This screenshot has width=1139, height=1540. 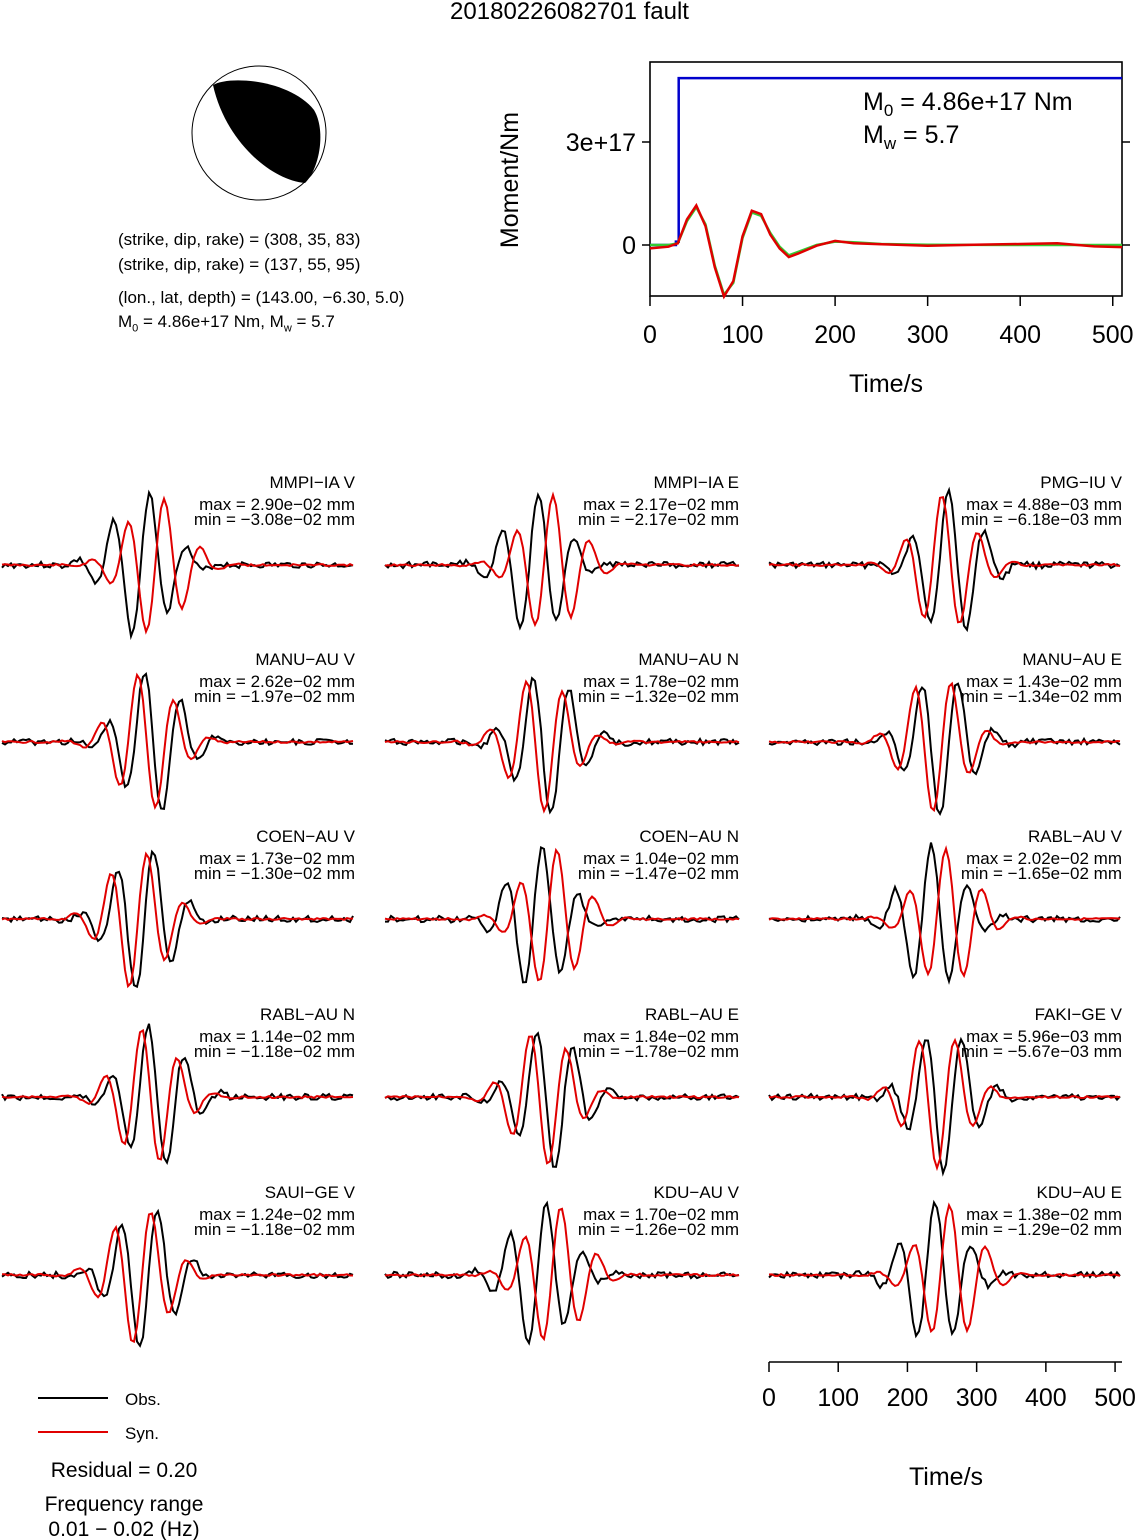 I want to click on frequency-range-value: 0.01 − 0.02 (Hz), so click(x=123, y=1529).